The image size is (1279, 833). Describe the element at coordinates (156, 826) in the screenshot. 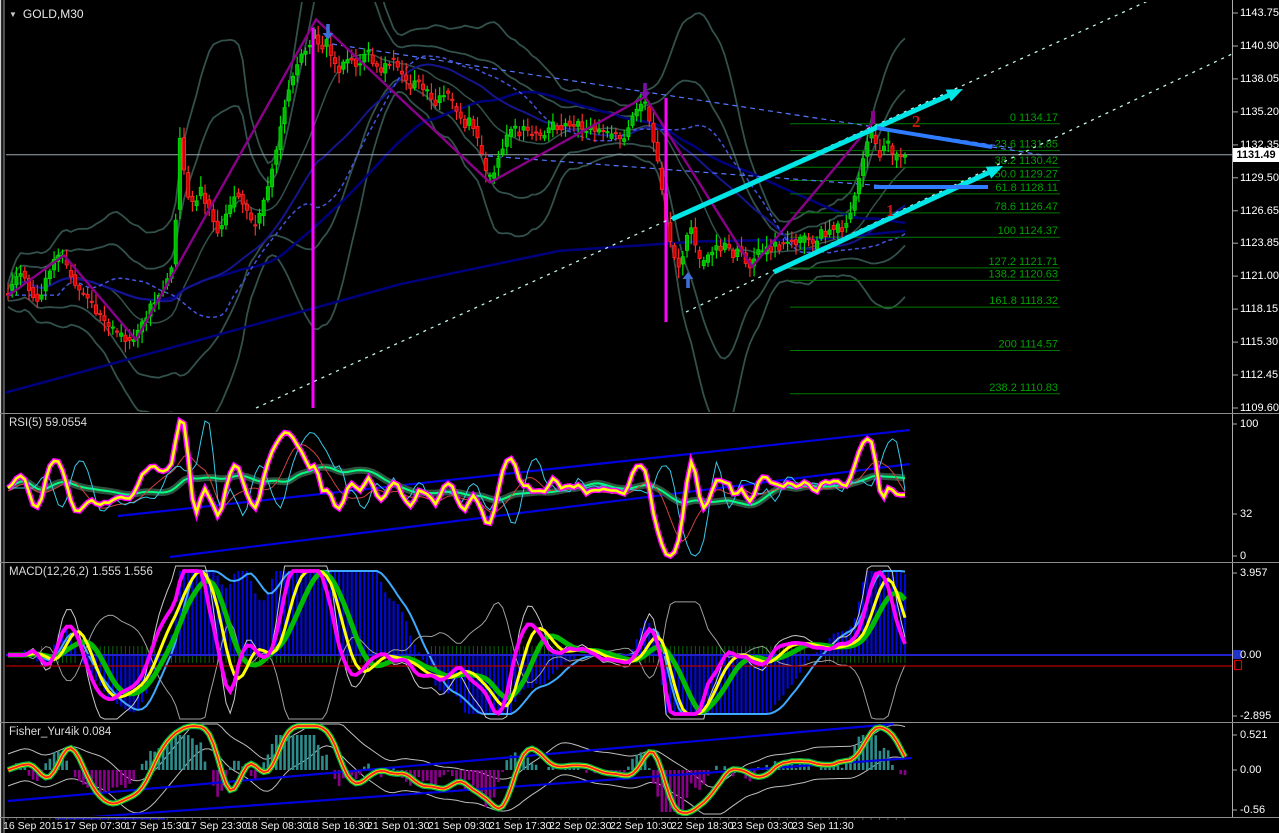

I see `time-axis-label: 17 Sep 15:30` at that location.